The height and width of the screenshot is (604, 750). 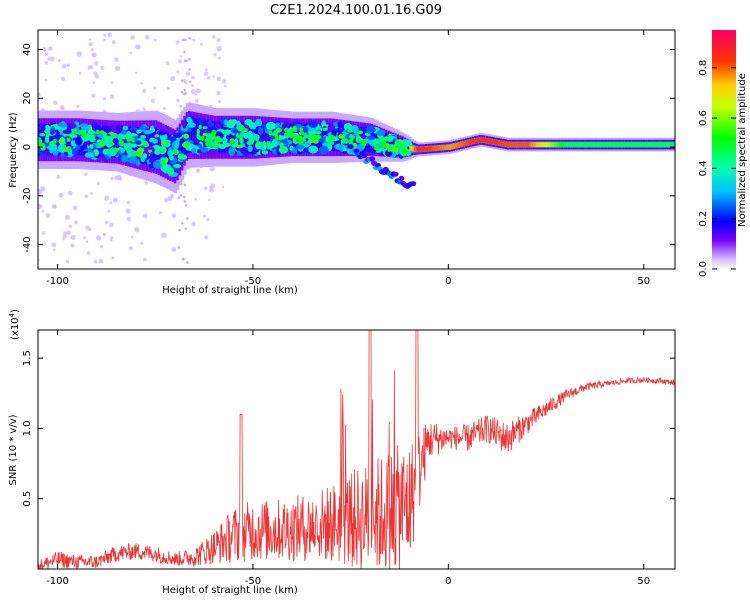 I want to click on y-tick-label: 0, so click(x=27, y=147).